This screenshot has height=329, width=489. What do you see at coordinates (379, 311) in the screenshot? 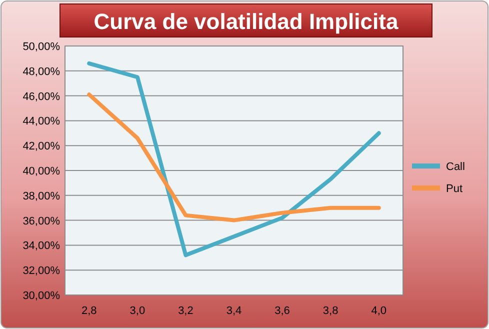
I see `x-tick-label: 4,0` at bounding box center [379, 311].